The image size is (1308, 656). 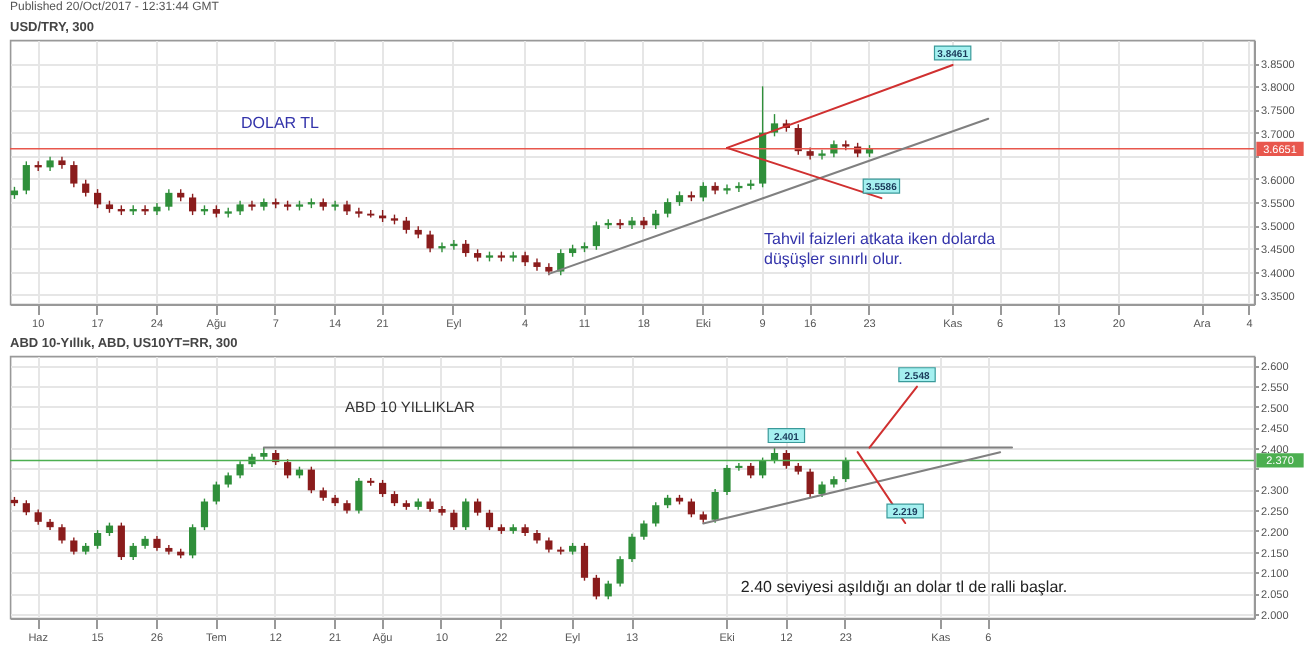 What do you see at coordinates (281, 123) in the screenshot?
I see `annotation: DOLAR TL` at bounding box center [281, 123].